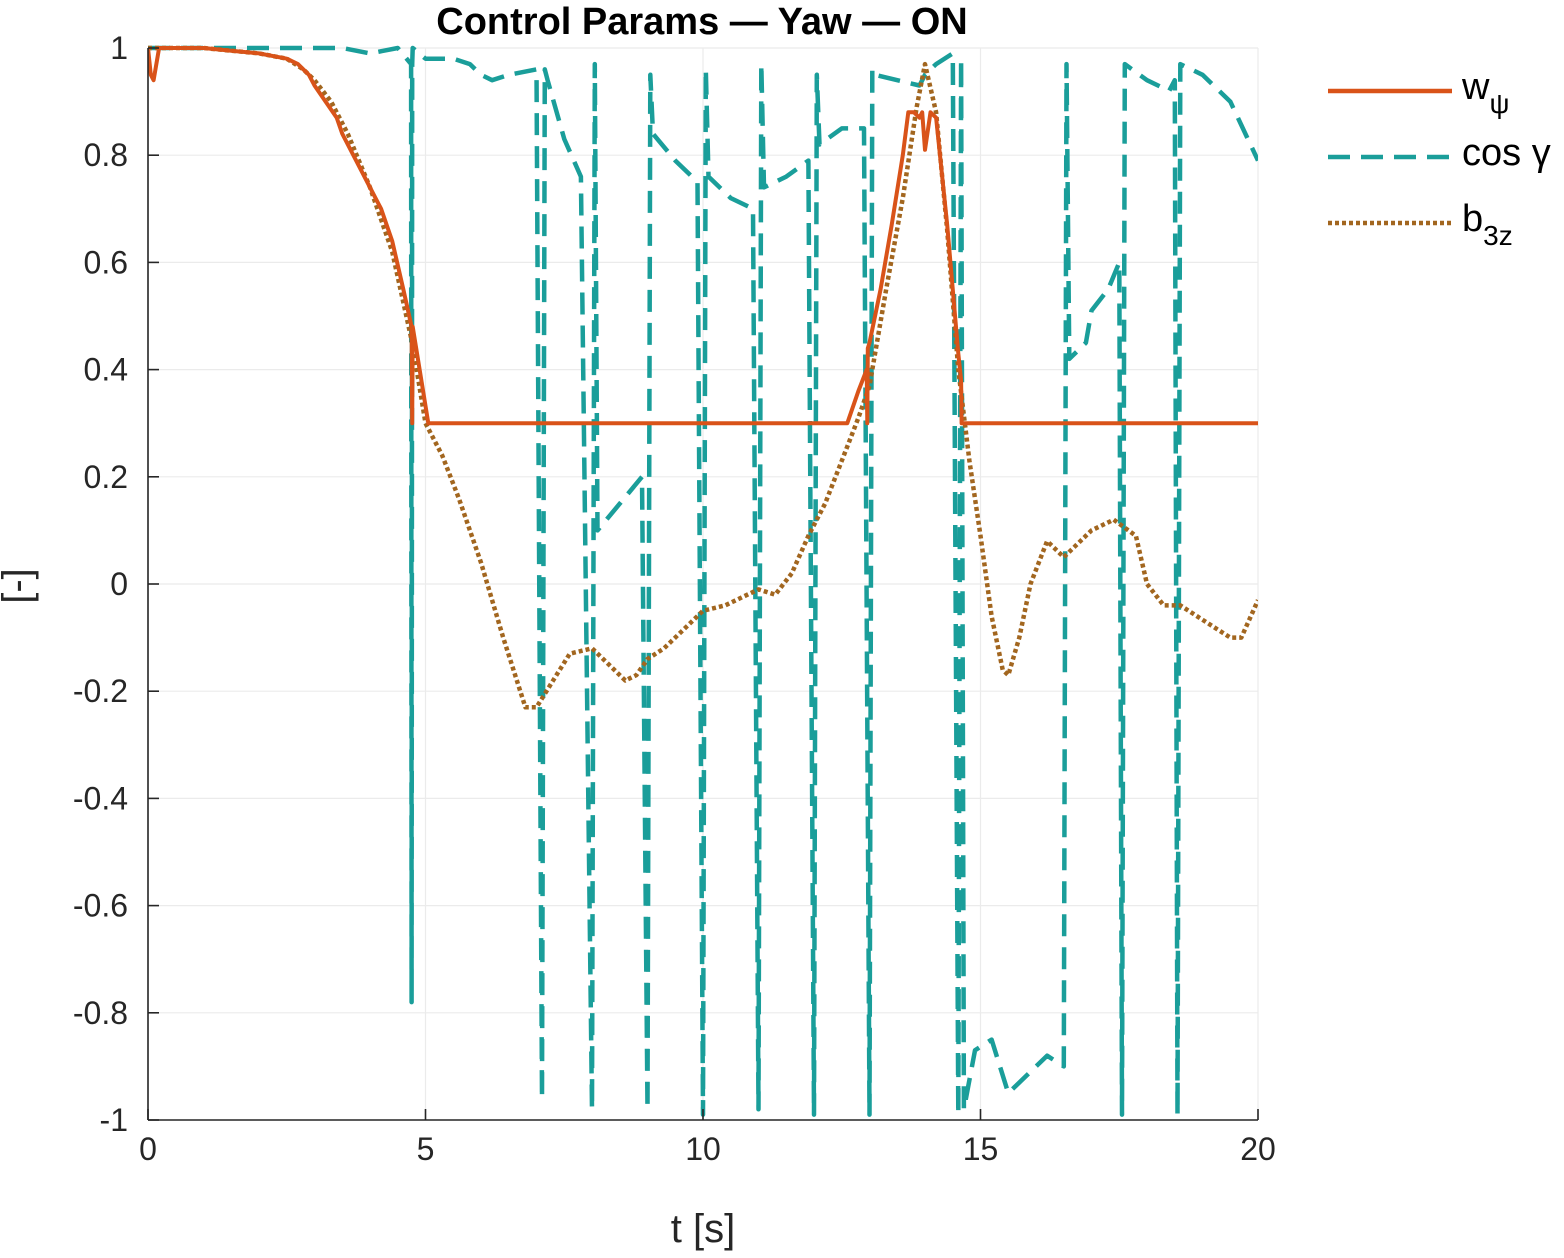 This screenshot has height=1258, width=1564. Describe the element at coordinates (106, 370) in the screenshot. I see `y-tick-label: 0.4` at that location.